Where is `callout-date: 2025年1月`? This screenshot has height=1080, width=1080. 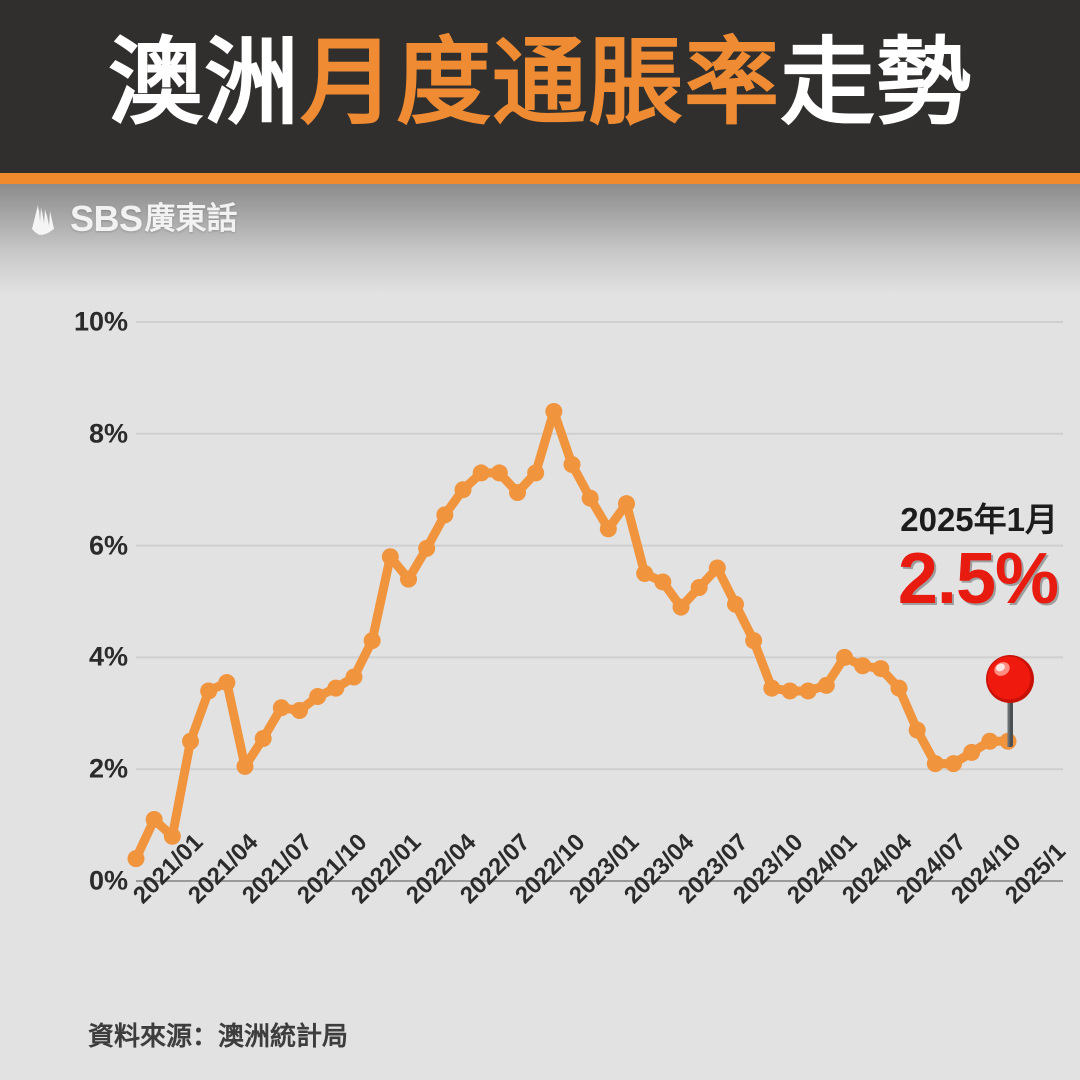 callout-date: 2025年1月 is located at coordinates (979, 519).